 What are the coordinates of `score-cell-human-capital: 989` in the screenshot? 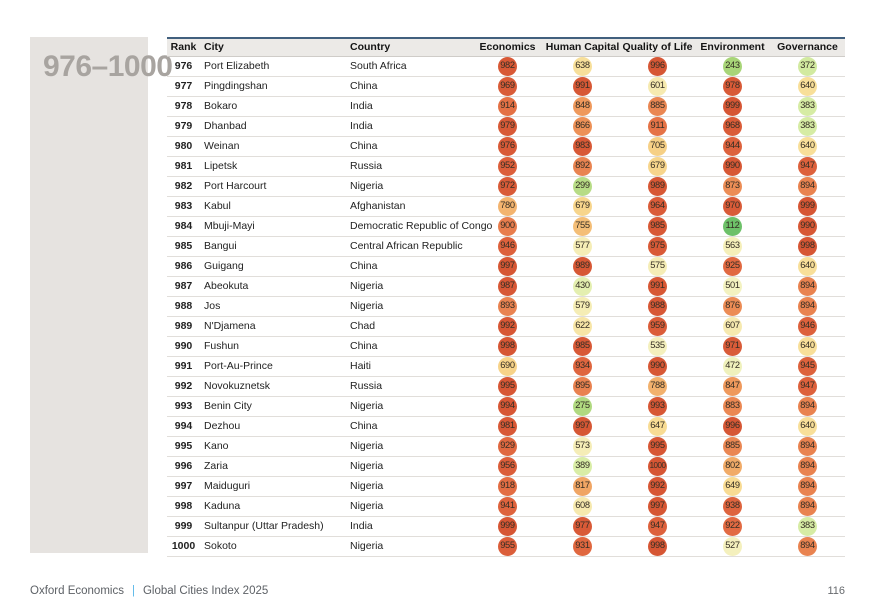 It's located at (582, 266).